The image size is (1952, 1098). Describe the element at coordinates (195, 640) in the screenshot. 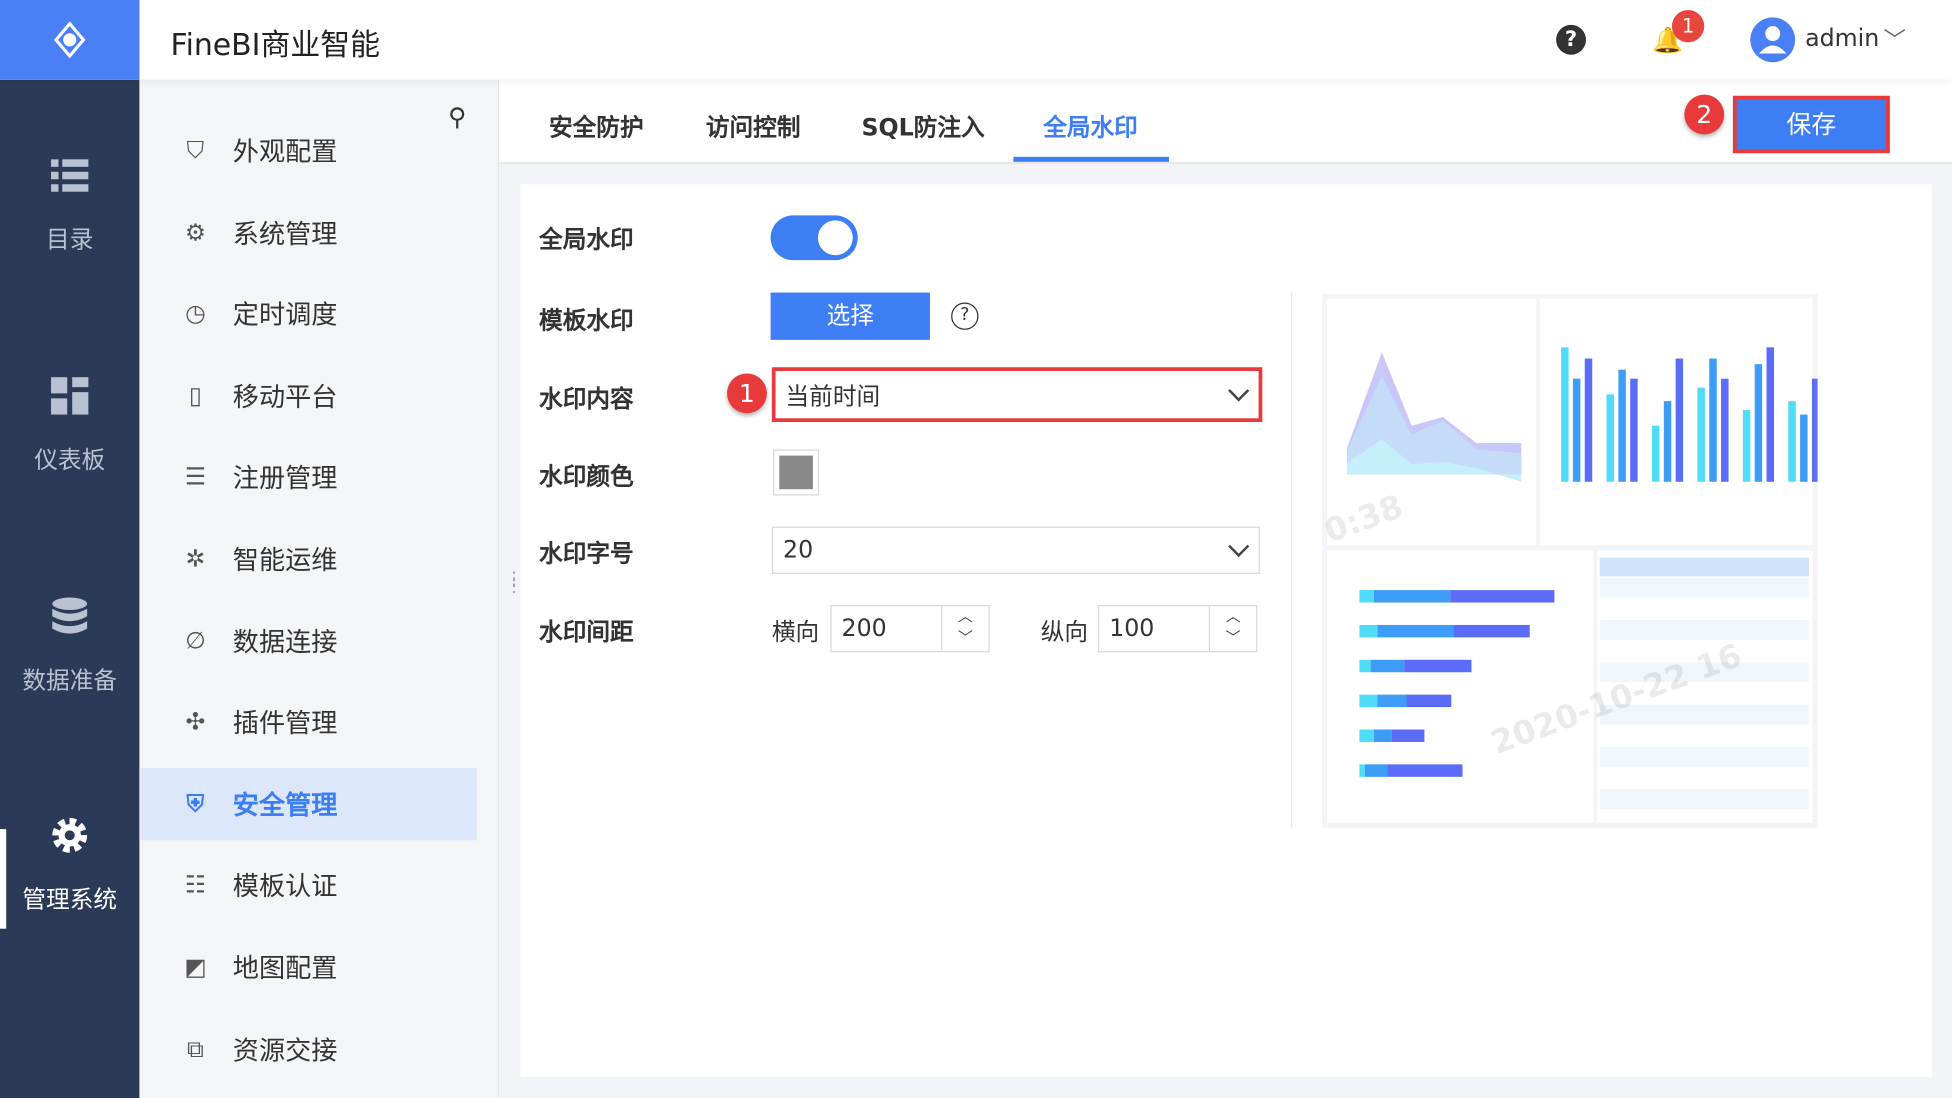

I see `link-icon: ∅` at that location.